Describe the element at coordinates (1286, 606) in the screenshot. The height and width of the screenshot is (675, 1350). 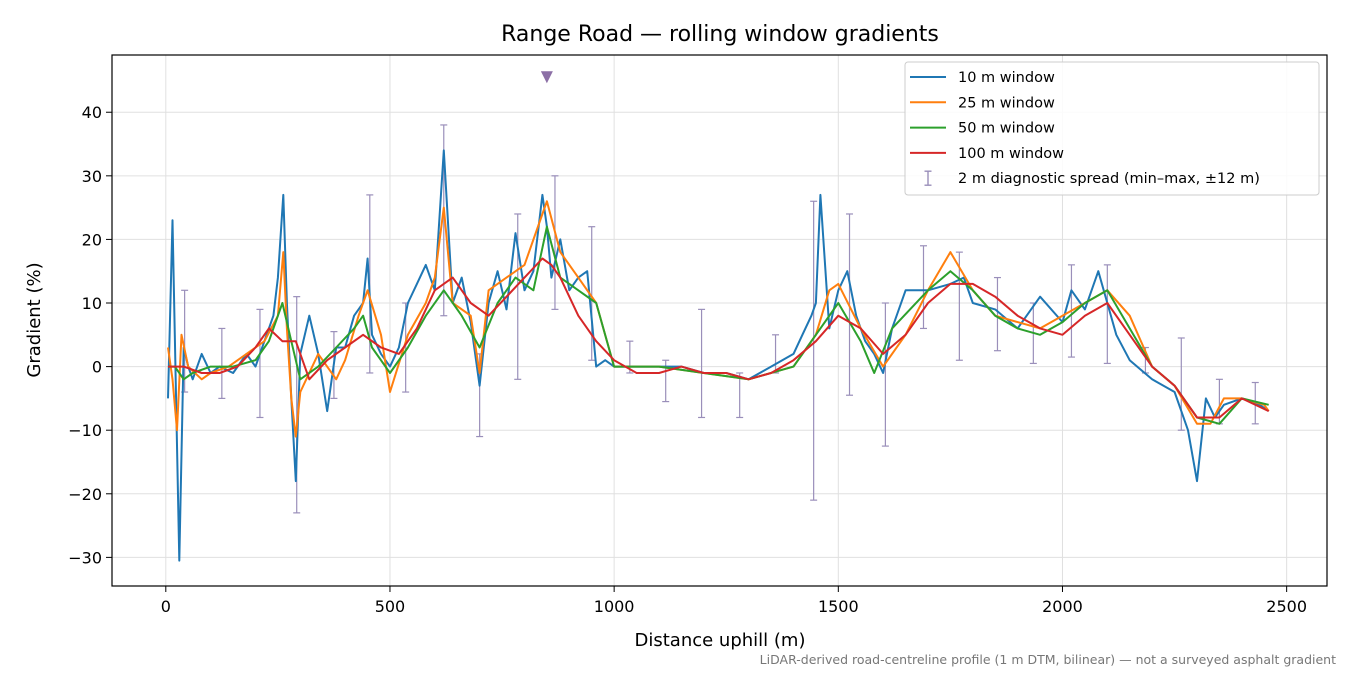
I see `x-tick-label: 2500` at that location.